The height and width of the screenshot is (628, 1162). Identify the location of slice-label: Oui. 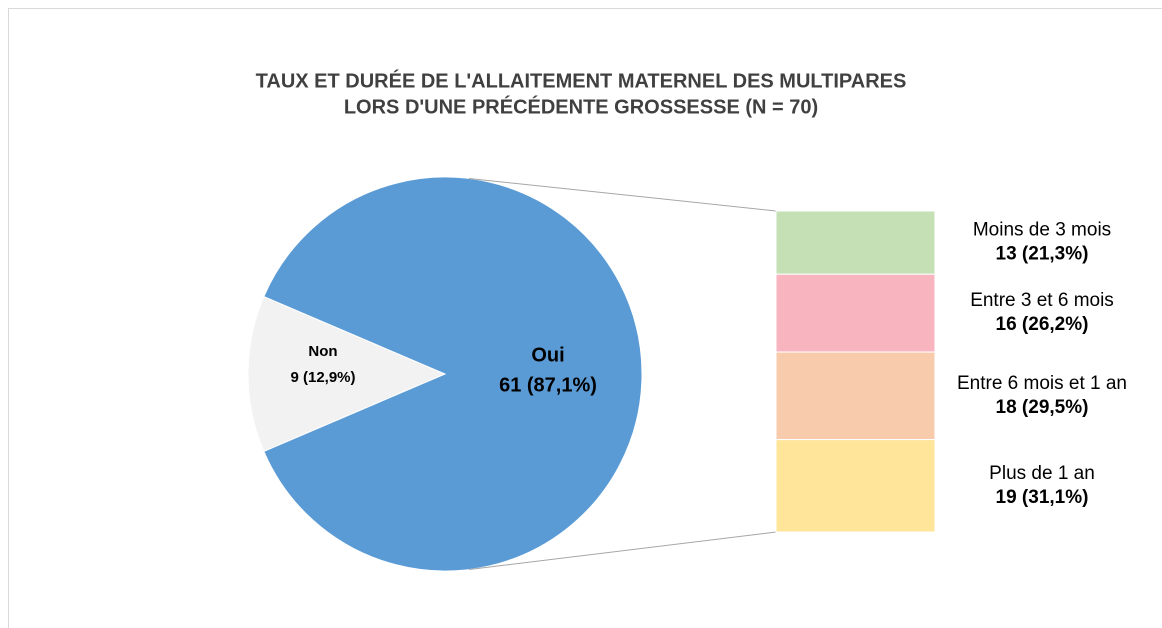
(547, 355).